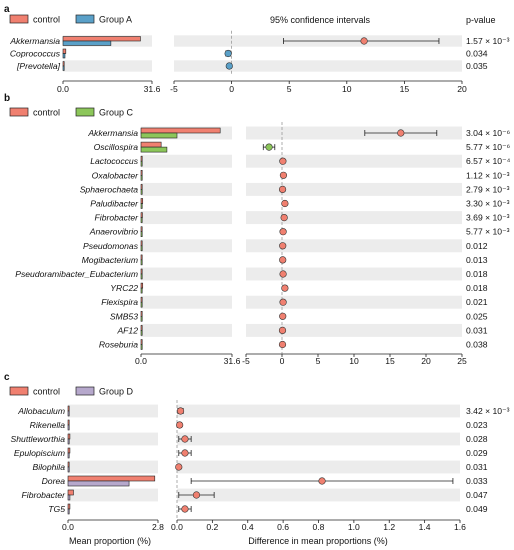  I want to click on bar-tick-label: 0.0, so click(63, 89).